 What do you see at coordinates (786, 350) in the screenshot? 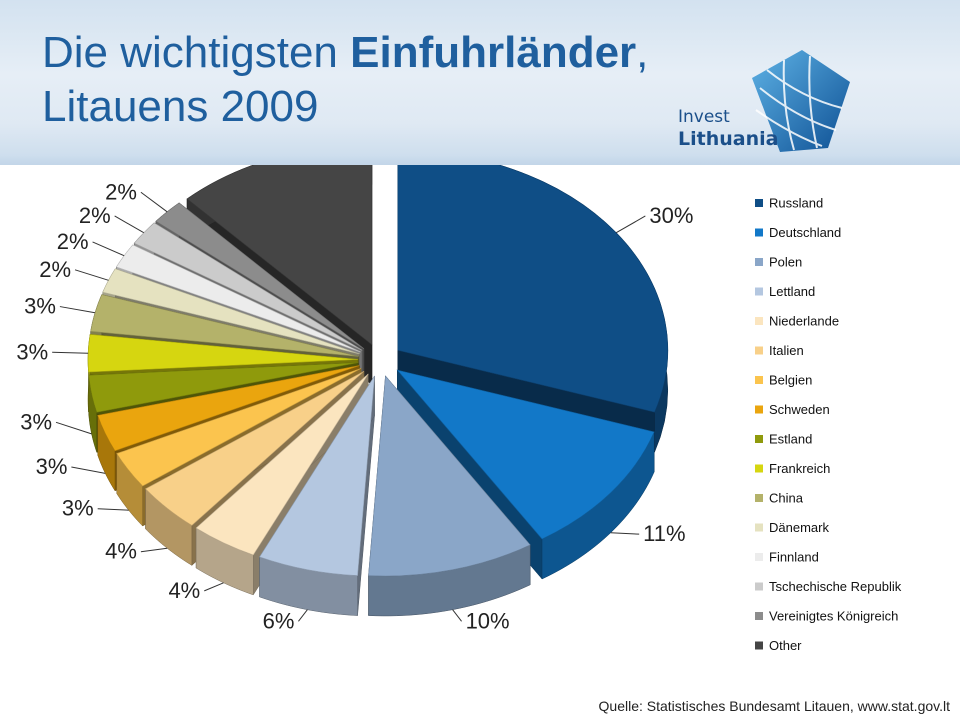
I see `legend-label-6: Italien` at bounding box center [786, 350].